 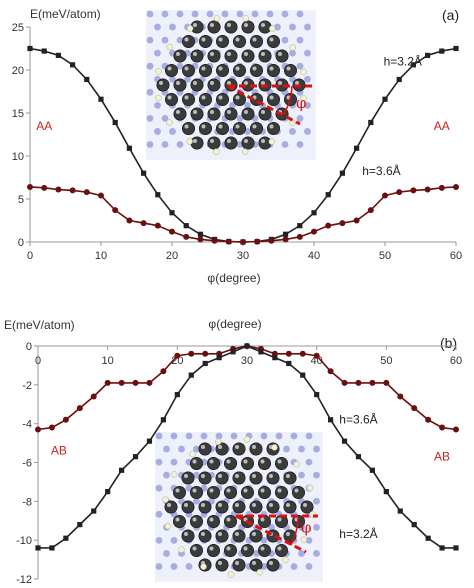 I want to click on annotation-label: AA, so click(x=44, y=126).